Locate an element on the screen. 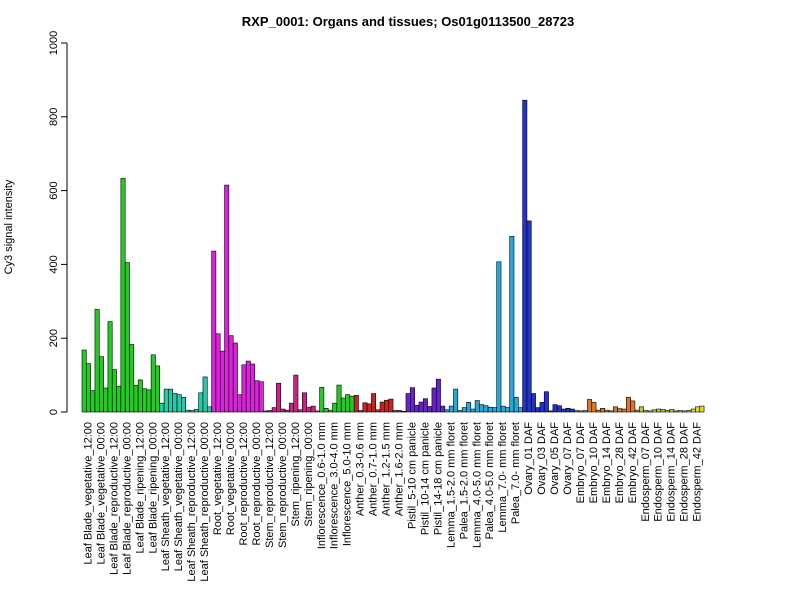  category-label: Endosperm_14 DAF is located at coordinates (672, 472).